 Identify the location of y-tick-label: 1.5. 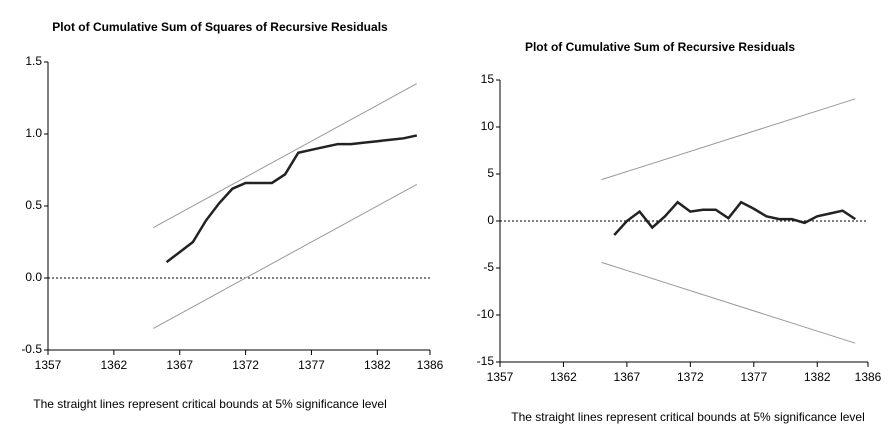
(33, 61).